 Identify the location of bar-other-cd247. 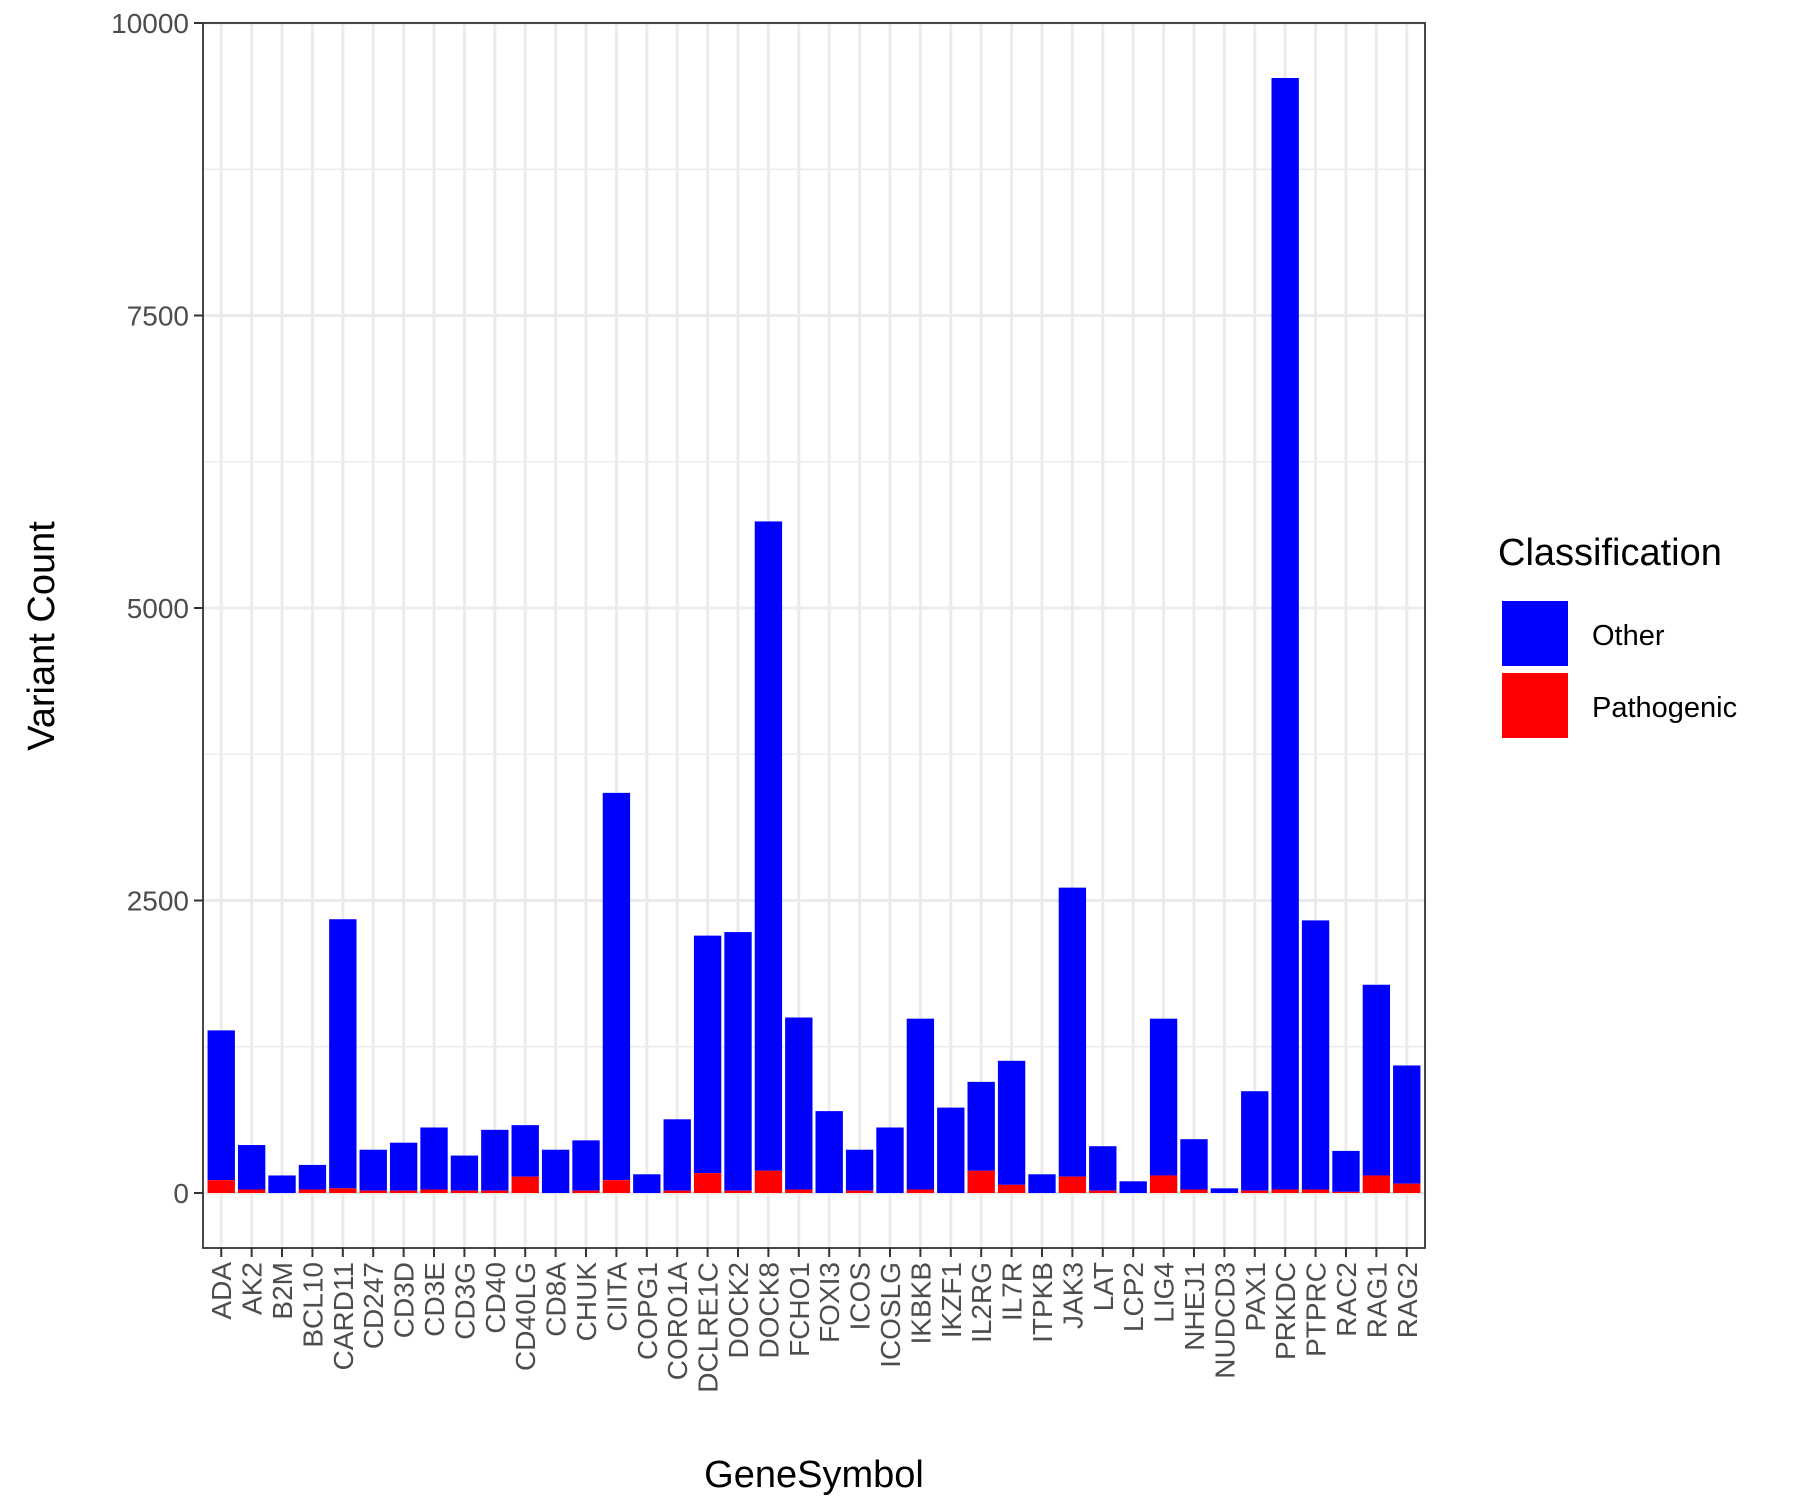
(373, 1170).